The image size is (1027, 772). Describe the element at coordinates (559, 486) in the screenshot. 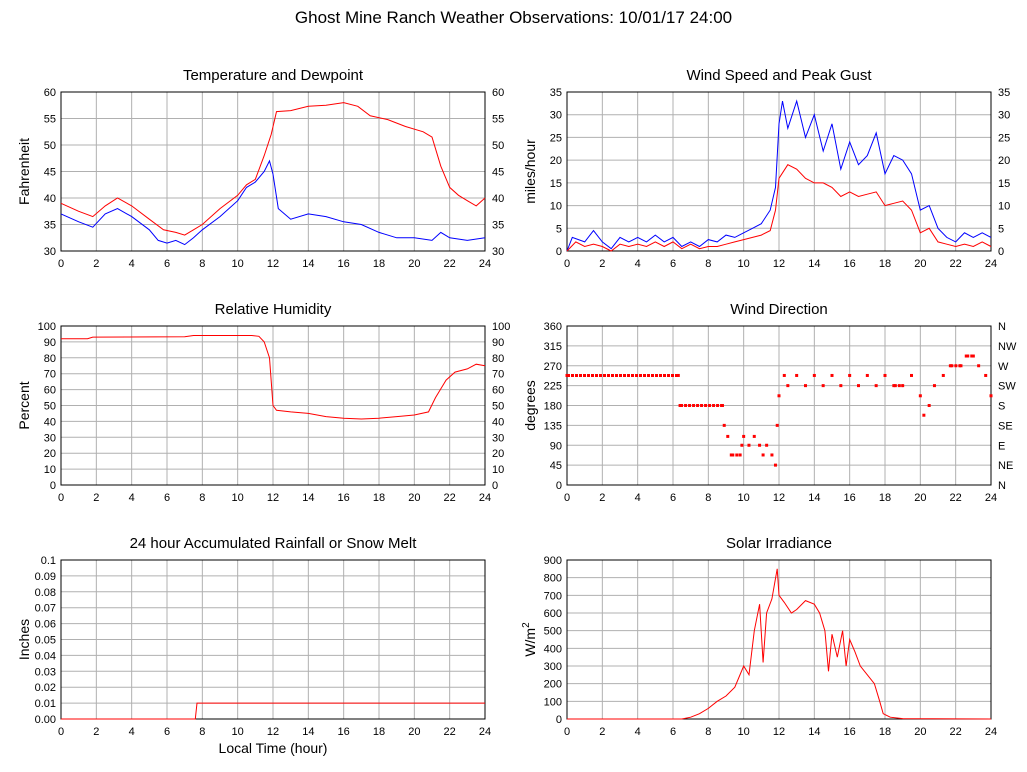

I see `dir-ytick-label: 0` at that location.